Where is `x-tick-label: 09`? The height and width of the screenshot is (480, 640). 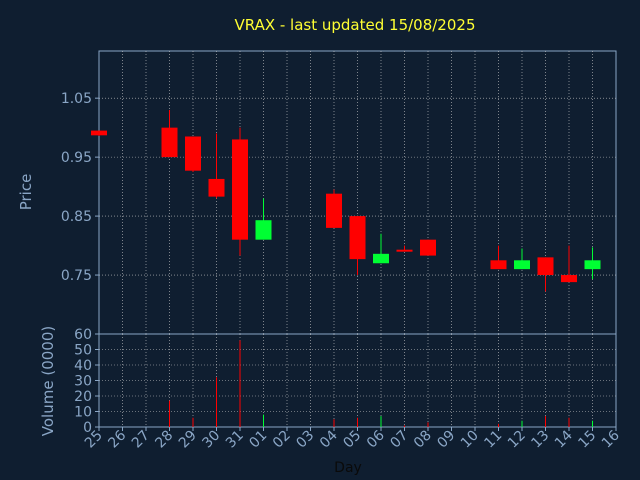
x-tick-label: 09 is located at coordinates (446, 440).